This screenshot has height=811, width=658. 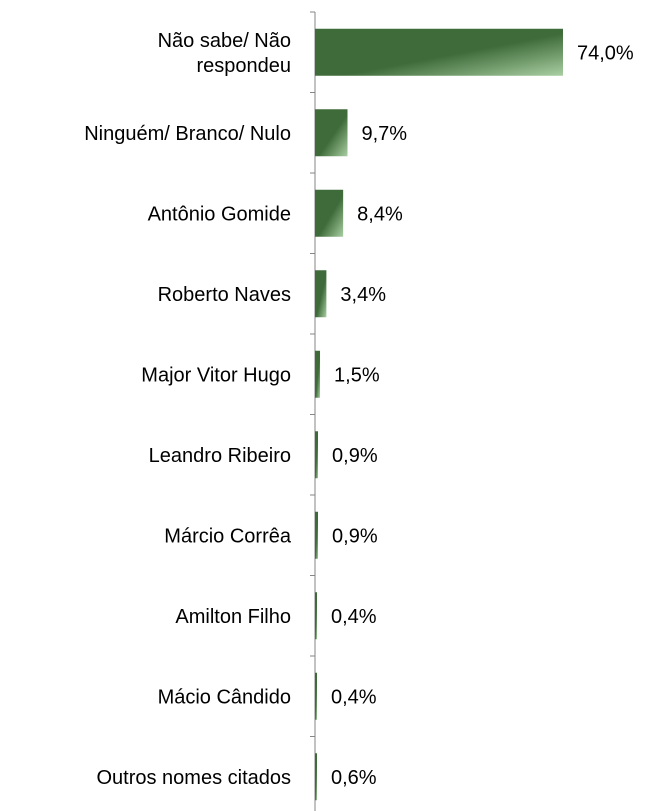 I want to click on category-label: Roberto Naves, so click(x=224, y=295).